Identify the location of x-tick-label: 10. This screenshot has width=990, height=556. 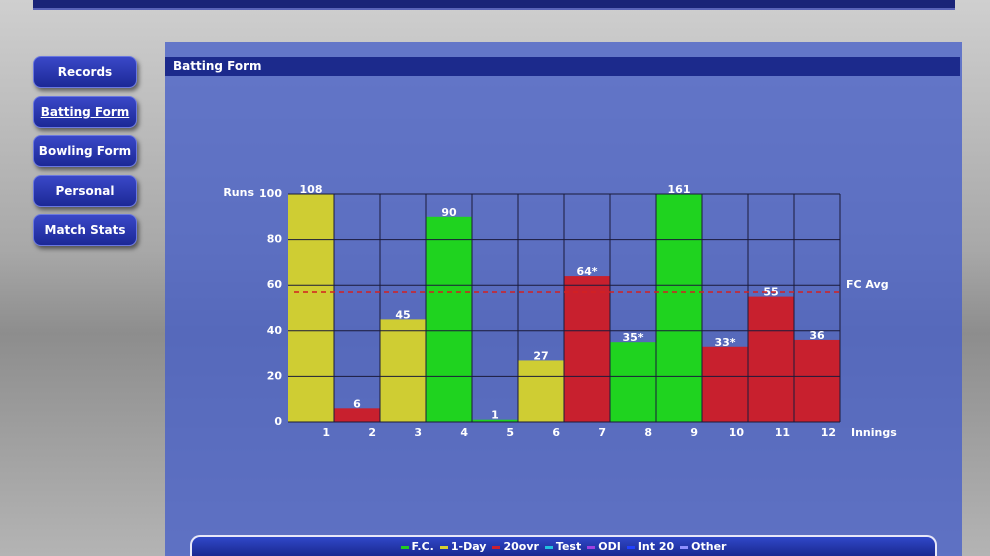
(737, 432).